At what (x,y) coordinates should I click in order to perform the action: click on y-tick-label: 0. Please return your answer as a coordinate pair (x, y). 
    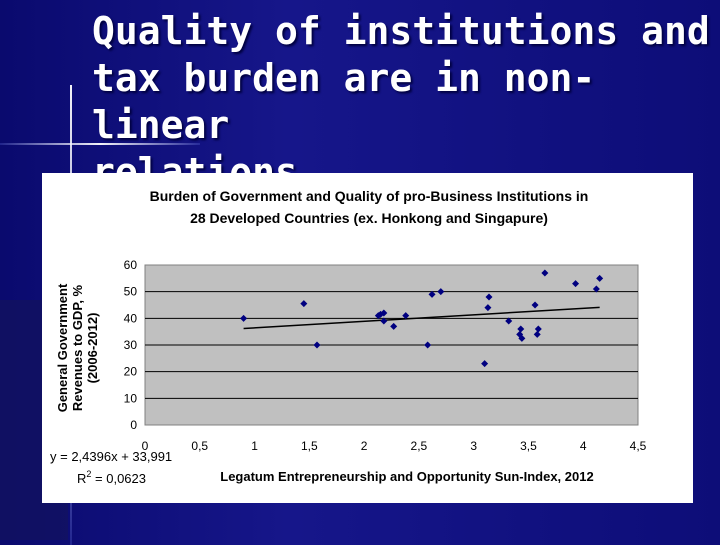
    Looking at the image, I should click on (133, 425).